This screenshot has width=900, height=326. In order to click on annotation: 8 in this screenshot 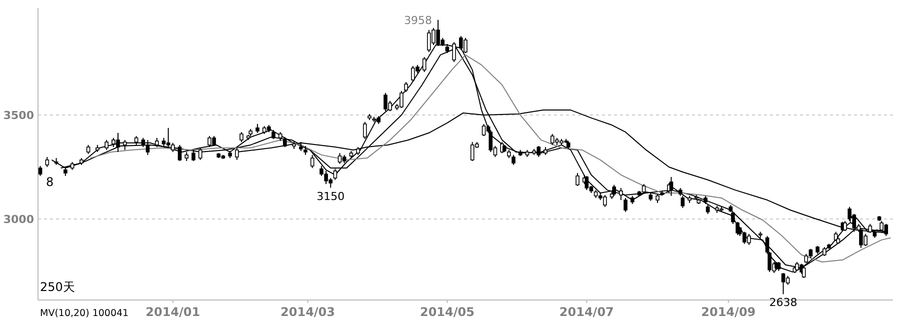, I will do `click(50, 182)`.